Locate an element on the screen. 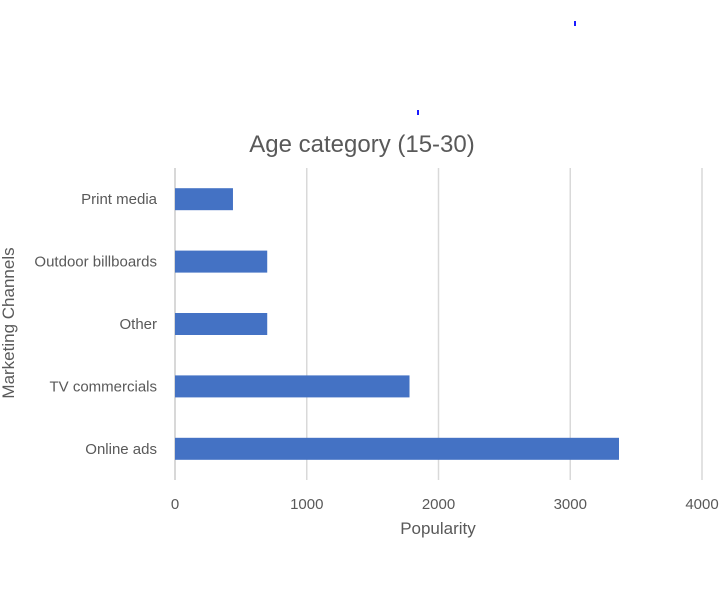  chart-title: Age category (15-30) is located at coordinates (361, 144).